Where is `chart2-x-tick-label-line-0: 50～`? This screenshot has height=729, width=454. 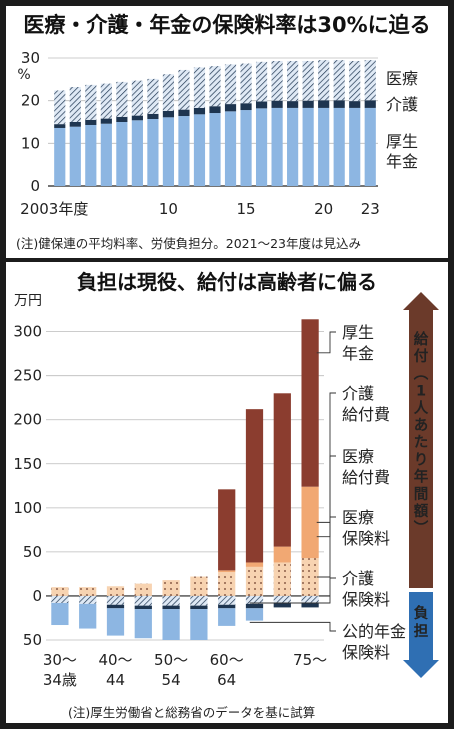 chart2-x-tick-label-line-0: 50～ is located at coordinates (171, 660).